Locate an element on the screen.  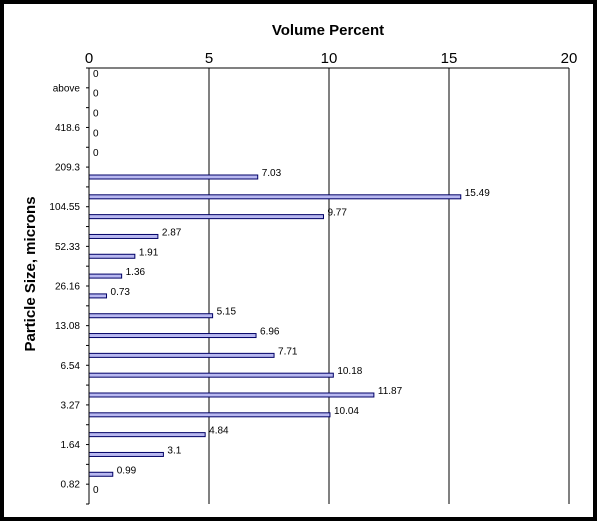
data-label: 0.73 is located at coordinates (121, 292).